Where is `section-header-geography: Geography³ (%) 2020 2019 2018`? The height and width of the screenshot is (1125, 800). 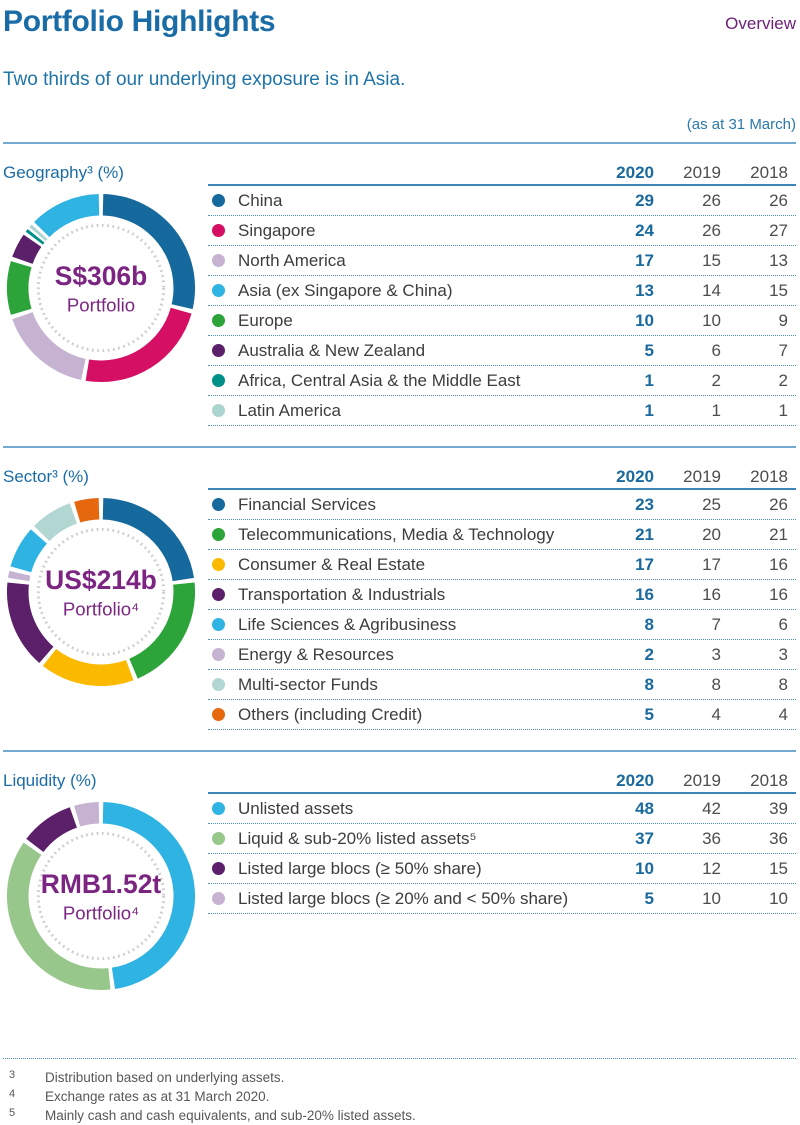 section-header-geography: Geography³ (%) 2020 2019 2018 is located at coordinates (399, 164).